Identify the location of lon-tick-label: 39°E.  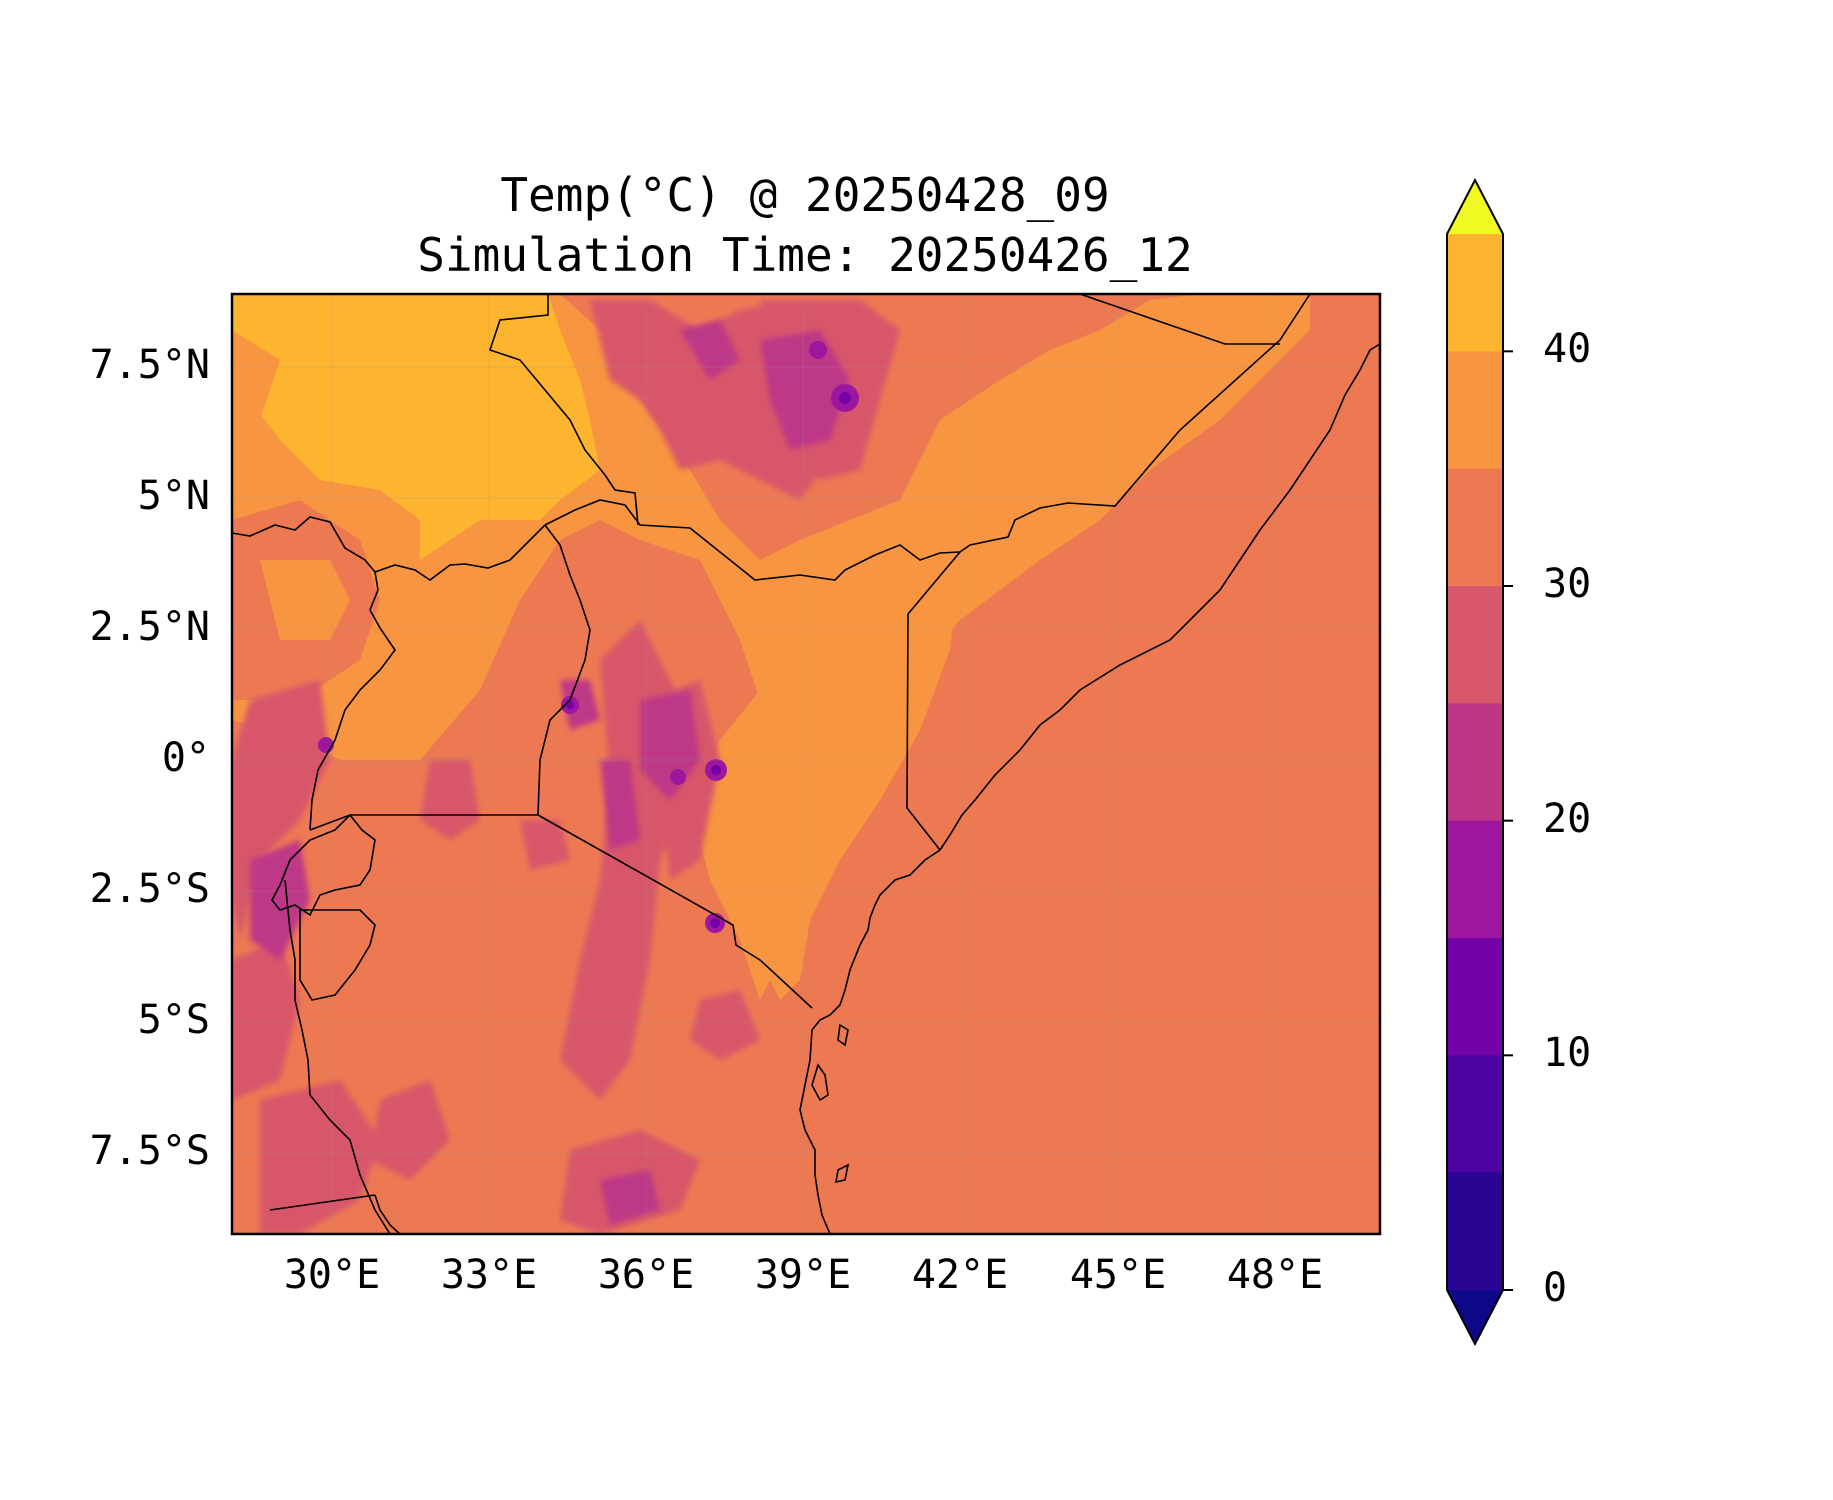
(803, 1275).